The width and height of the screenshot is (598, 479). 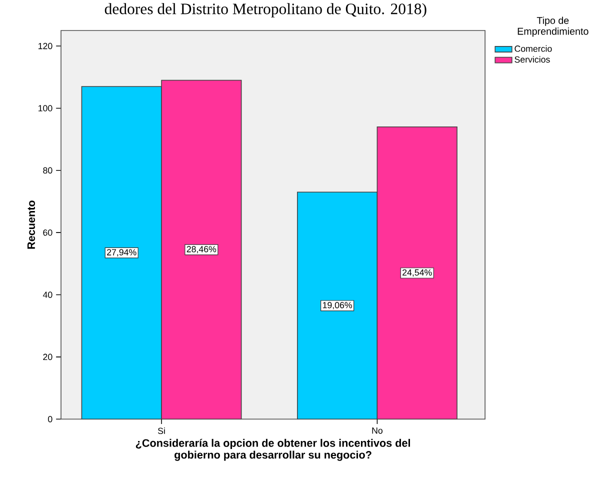 I want to click on legend-title: Tipo de Emprendimiento, so click(x=553, y=26).